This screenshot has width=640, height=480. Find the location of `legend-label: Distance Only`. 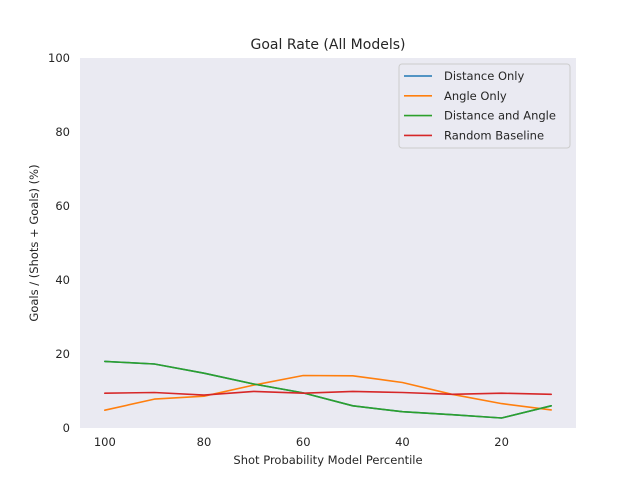

legend-label: Distance Only is located at coordinates (484, 76).